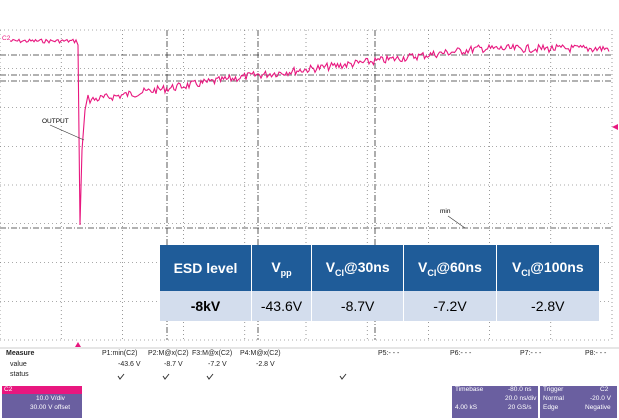 Image resolution: width=619 pixels, height=420 pixels. I want to click on row-label: status, so click(19, 374).